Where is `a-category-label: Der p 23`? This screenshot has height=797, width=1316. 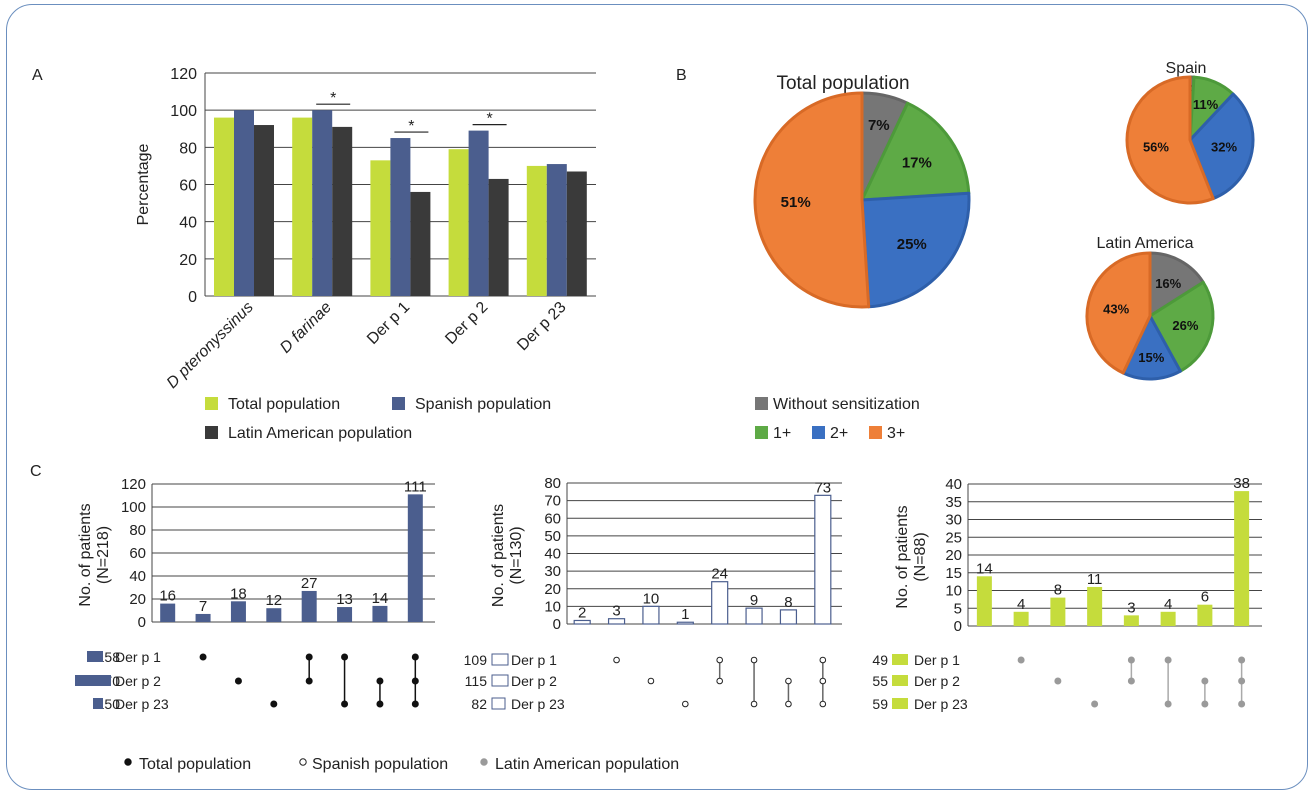 a-category-label: Der p 23 is located at coordinates (541, 326).